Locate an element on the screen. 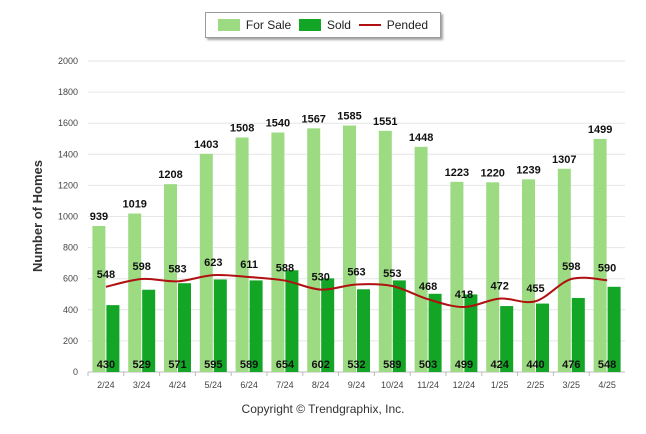 The height and width of the screenshot is (434, 646). legend-item-pended: Pended is located at coordinates (393, 25).